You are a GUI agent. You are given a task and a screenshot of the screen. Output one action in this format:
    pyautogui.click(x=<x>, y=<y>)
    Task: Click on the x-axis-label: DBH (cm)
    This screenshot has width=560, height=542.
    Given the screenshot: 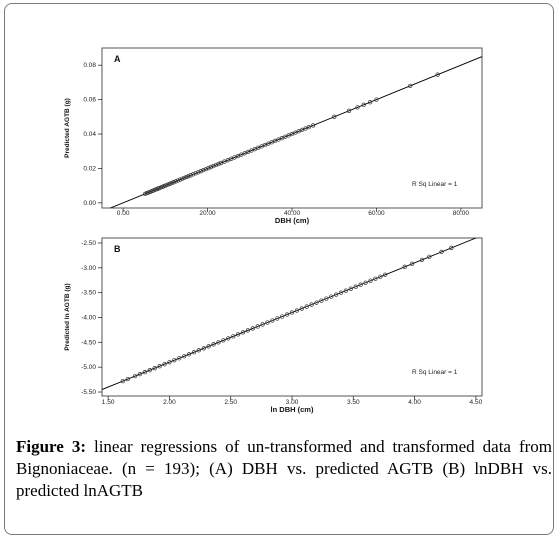 What is the action you would take?
    pyautogui.click(x=292, y=220)
    